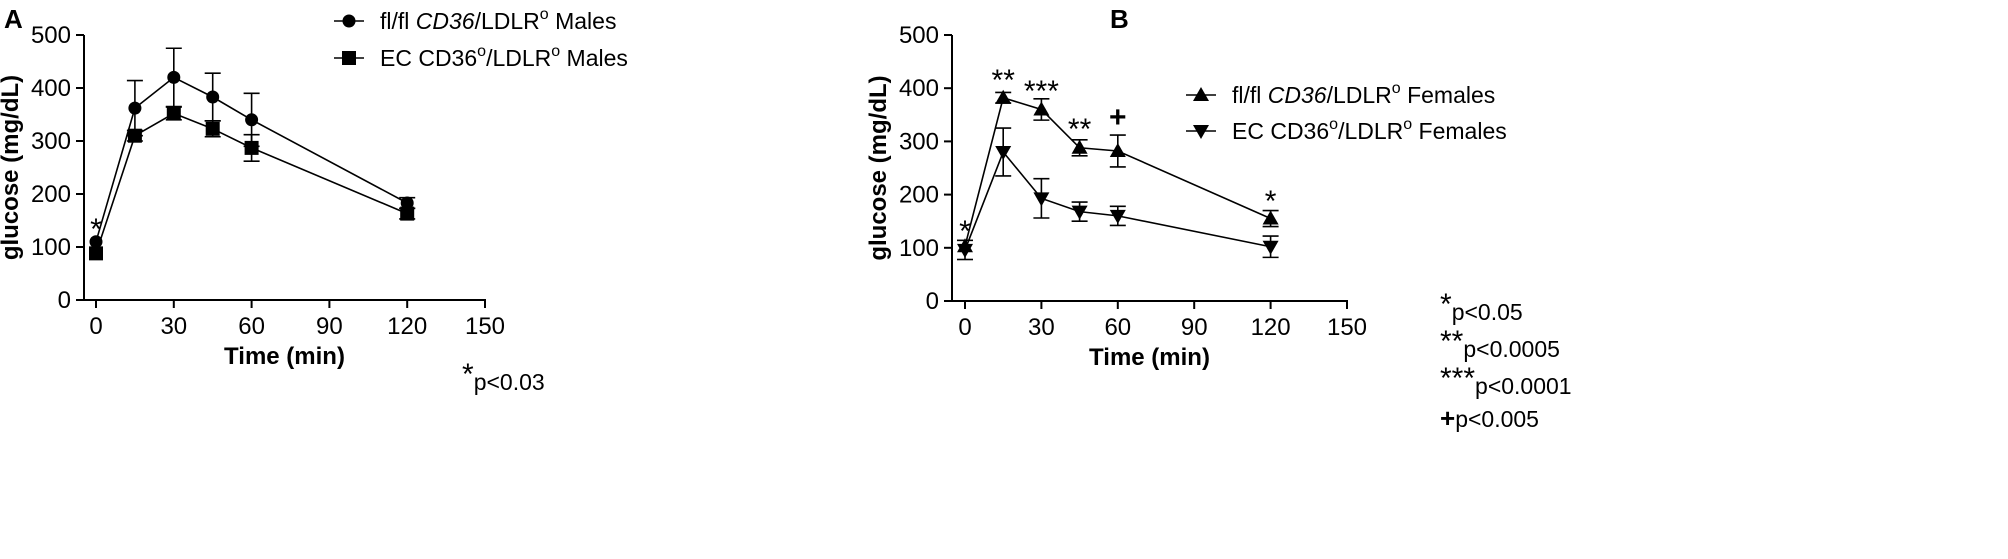 The height and width of the screenshot is (559, 2008). Describe the element at coordinates (13, 19) in the screenshot. I see `panel-a-letter: A` at that location.